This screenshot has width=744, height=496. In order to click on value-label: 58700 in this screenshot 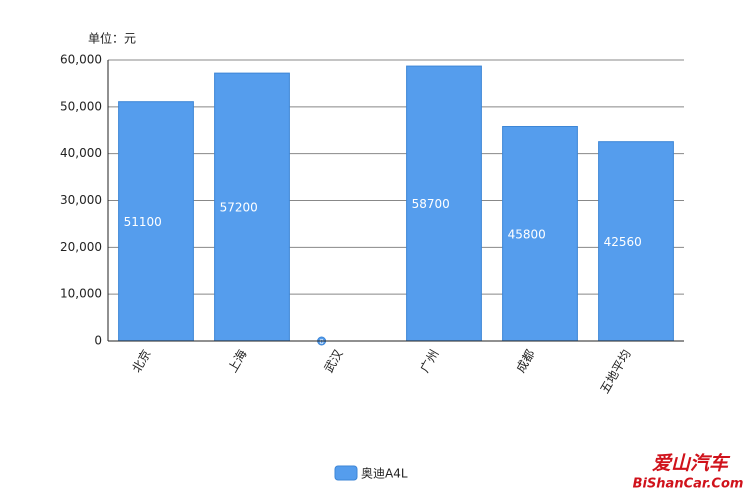, I will do `click(431, 204)`.